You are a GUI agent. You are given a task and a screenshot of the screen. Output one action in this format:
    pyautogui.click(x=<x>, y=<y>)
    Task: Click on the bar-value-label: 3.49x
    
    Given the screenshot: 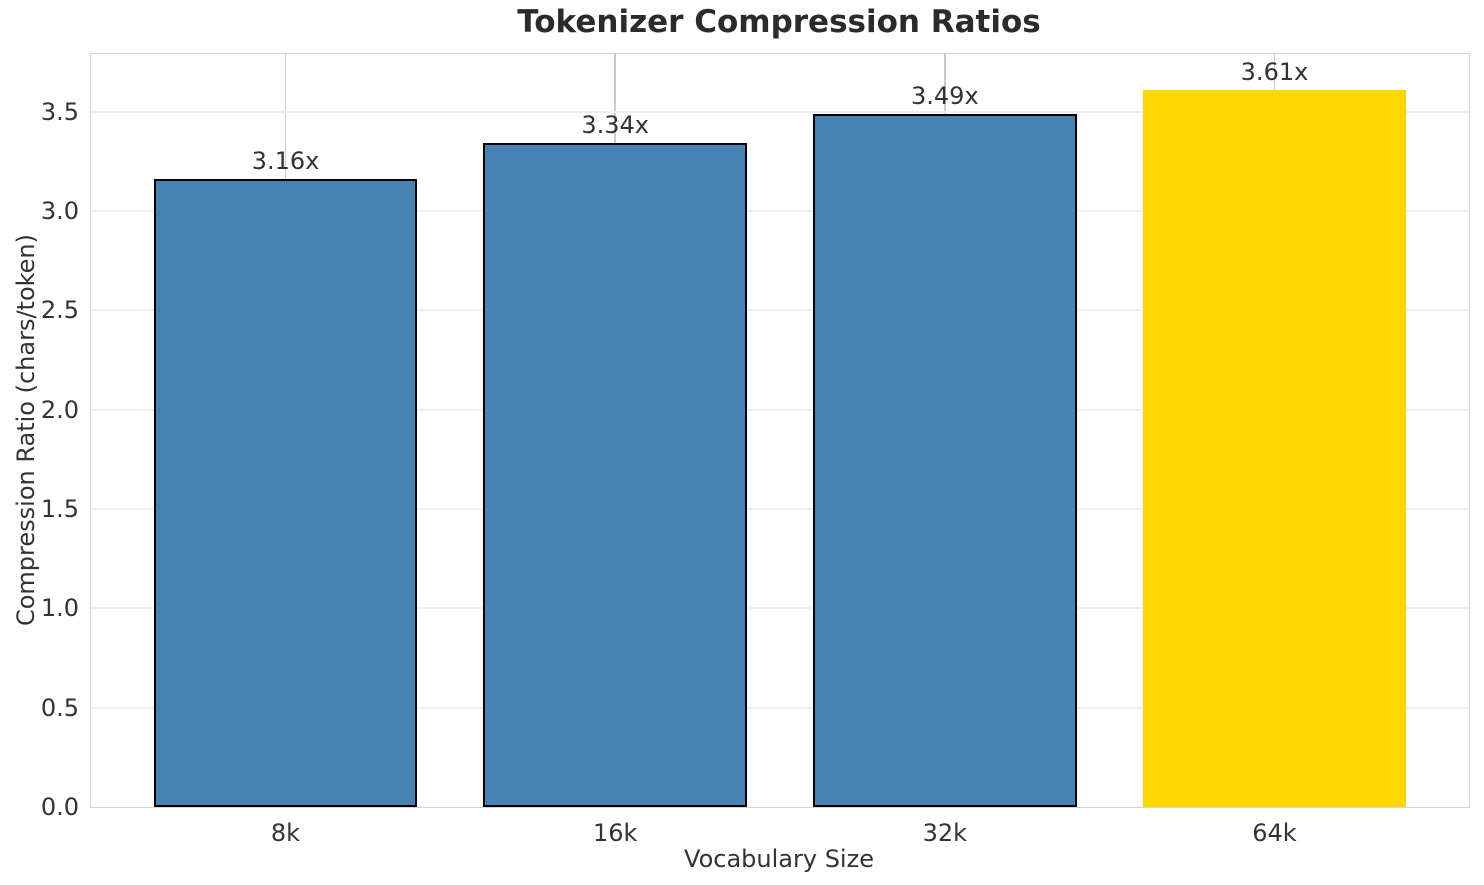 What is the action you would take?
    pyautogui.click(x=945, y=95)
    